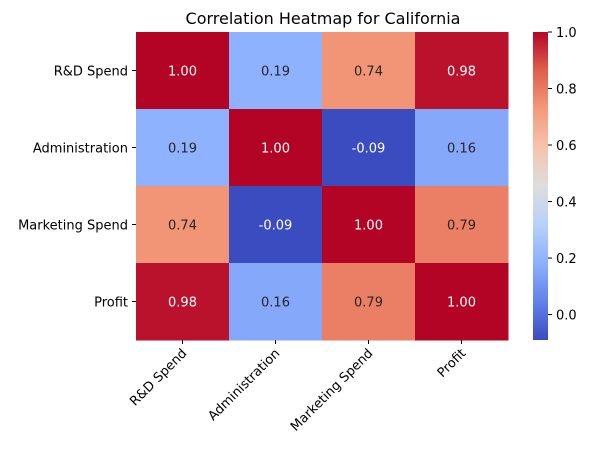  Describe the element at coordinates (566, 33) in the screenshot. I see `colorbar-tick-label: 1.0` at that location.